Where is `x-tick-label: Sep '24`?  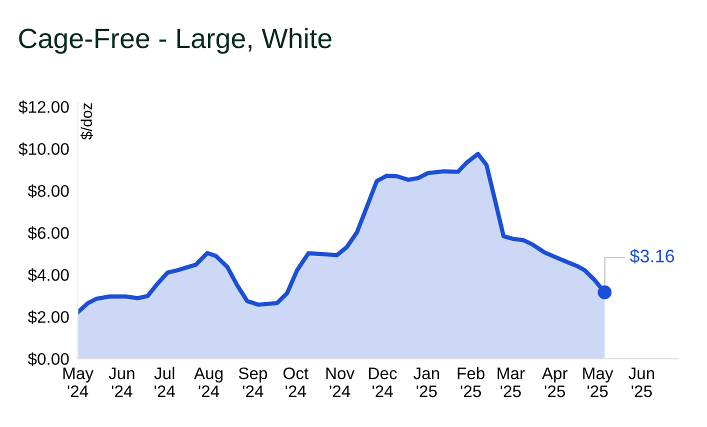 x-tick-label: Sep '24 is located at coordinates (253, 382).